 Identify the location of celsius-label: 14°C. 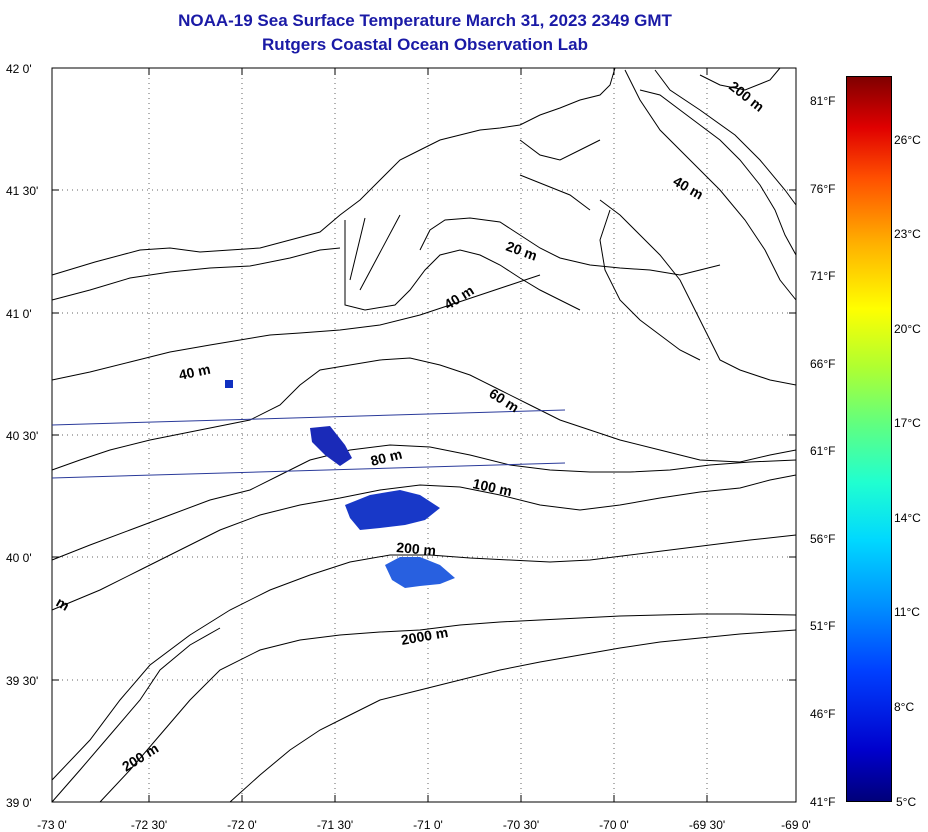
(907, 518).